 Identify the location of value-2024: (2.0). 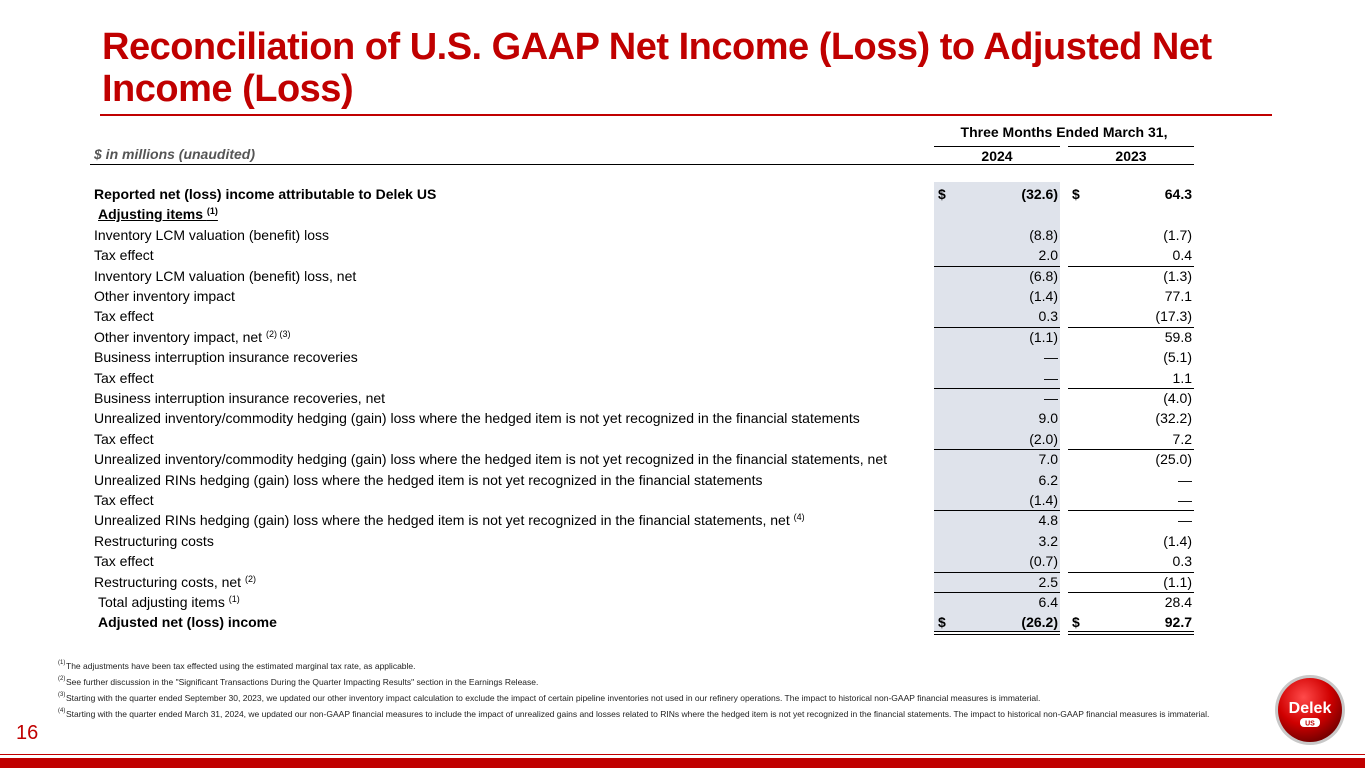
(1043, 438).